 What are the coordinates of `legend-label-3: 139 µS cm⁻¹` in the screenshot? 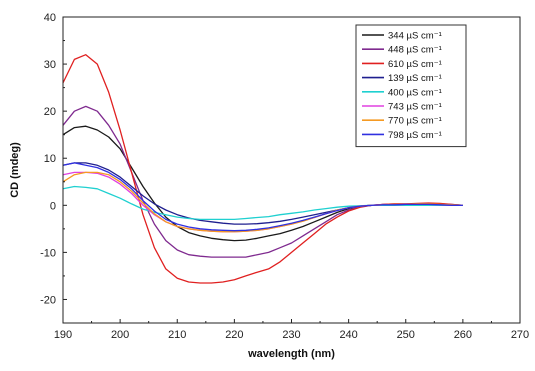 It's located at (415, 78).